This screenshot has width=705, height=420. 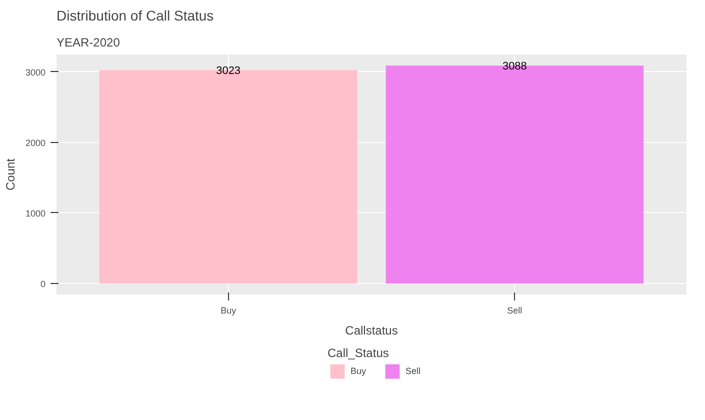 What do you see at coordinates (359, 371) in the screenshot?
I see `legend-label: Buy` at bounding box center [359, 371].